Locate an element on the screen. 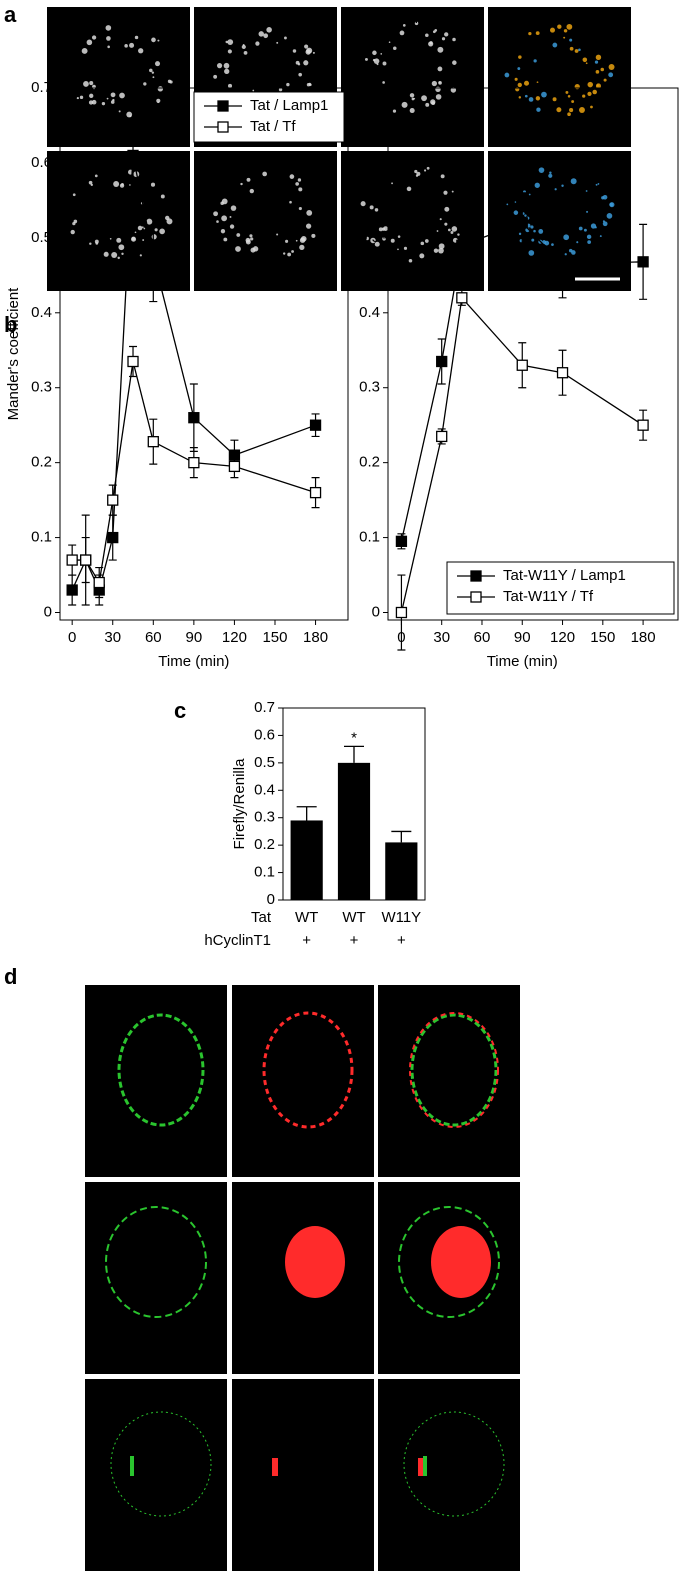 This screenshot has width=685, height=1587. image-label: Tat WT is located at coordinates (223, 18).